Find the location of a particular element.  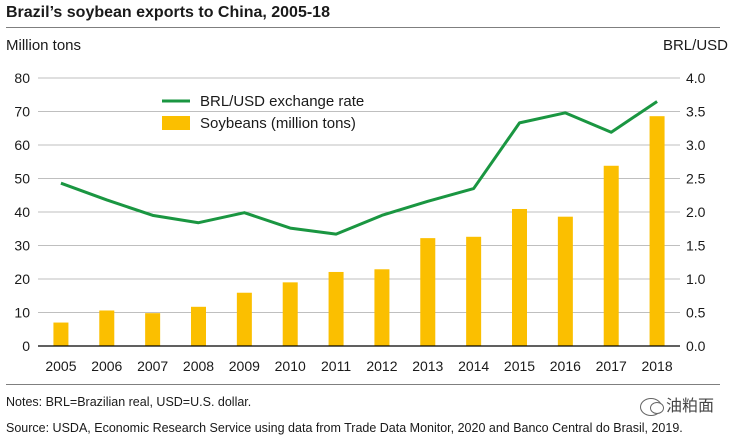

x-tick-label: 2011 is located at coordinates (336, 366).